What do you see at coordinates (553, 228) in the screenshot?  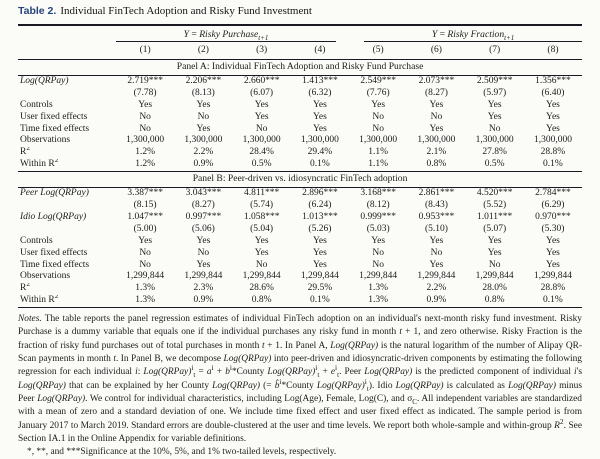 I see `value-cell: (5.30)` at bounding box center [553, 228].